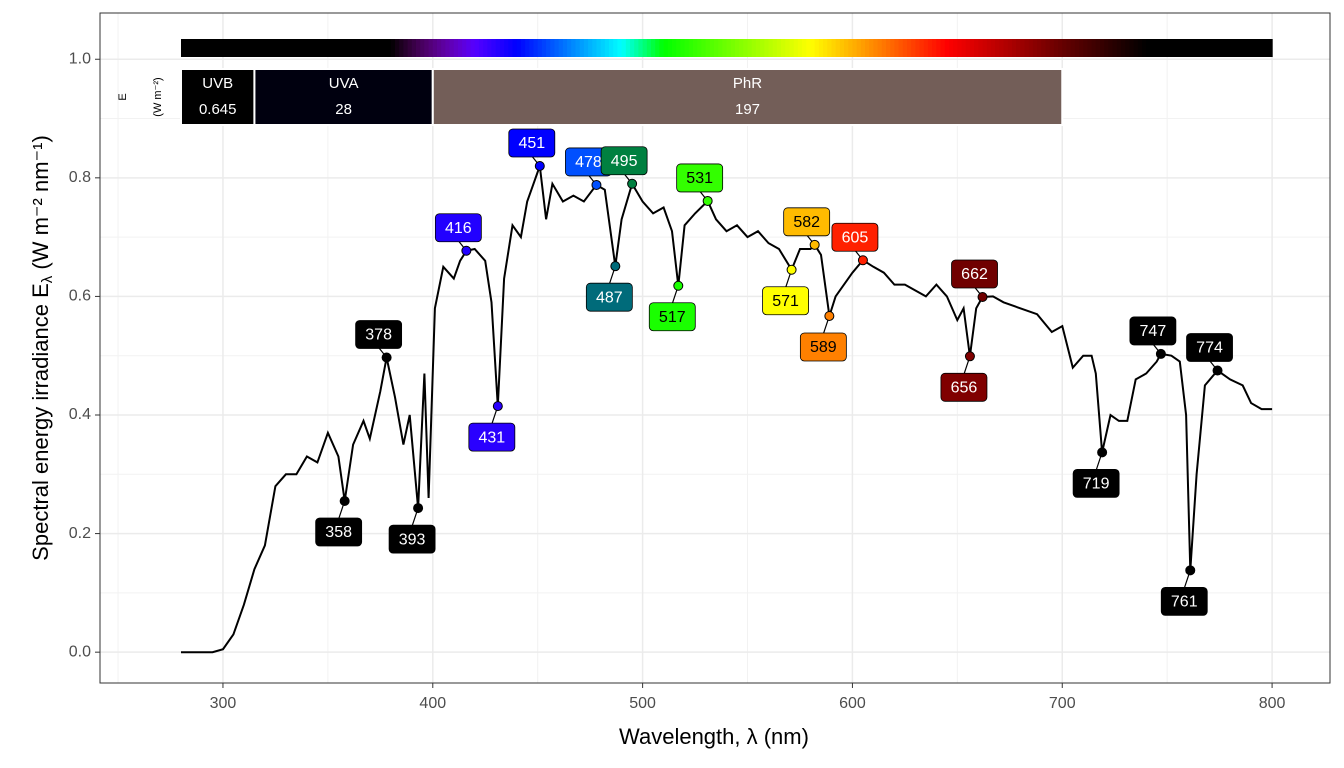 This screenshot has width=1344, height=768. Describe the element at coordinates (855, 237) in the screenshot. I see `peak-label: 605` at that location.